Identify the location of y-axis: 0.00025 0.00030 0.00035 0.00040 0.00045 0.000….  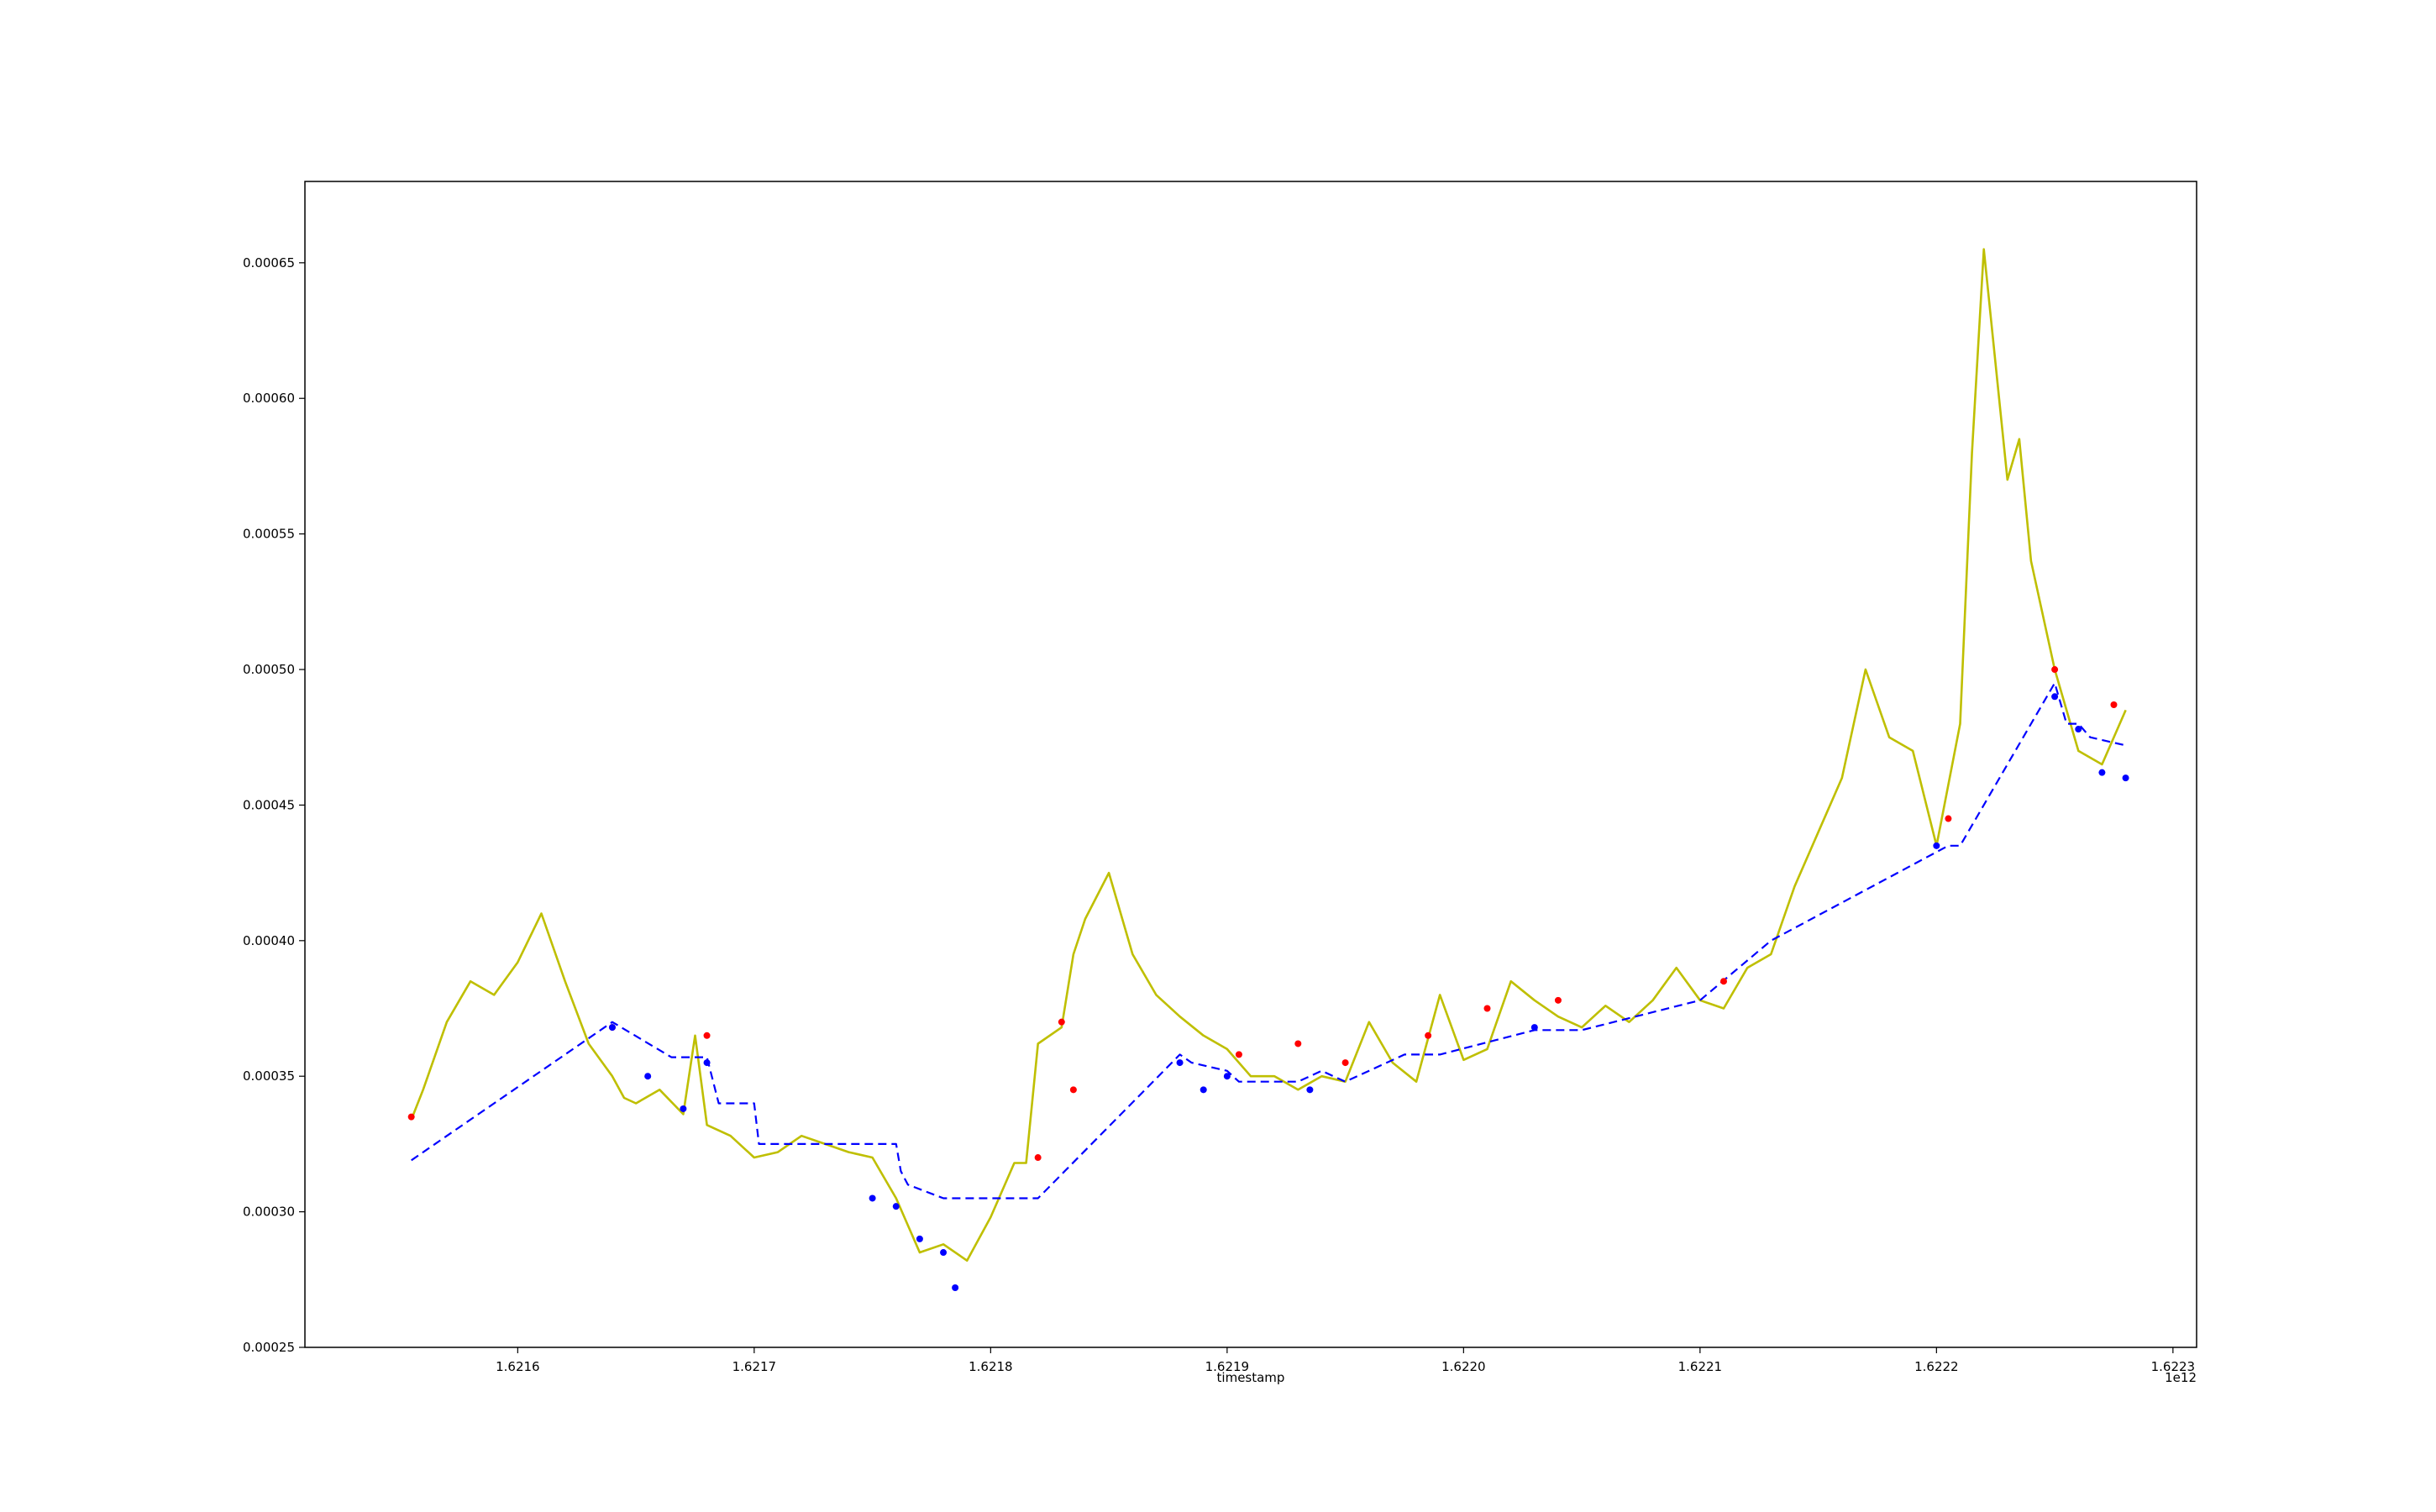
(274, 805).